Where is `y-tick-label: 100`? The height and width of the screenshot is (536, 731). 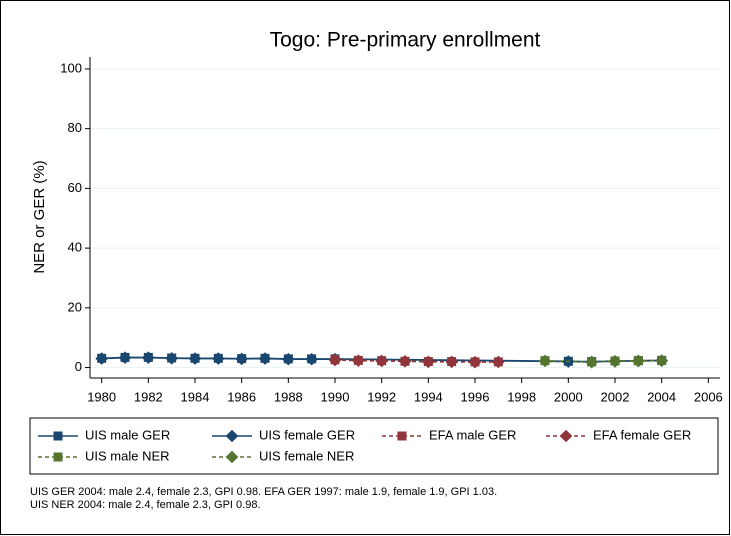
y-tick-label: 100 is located at coordinates (71, 67).